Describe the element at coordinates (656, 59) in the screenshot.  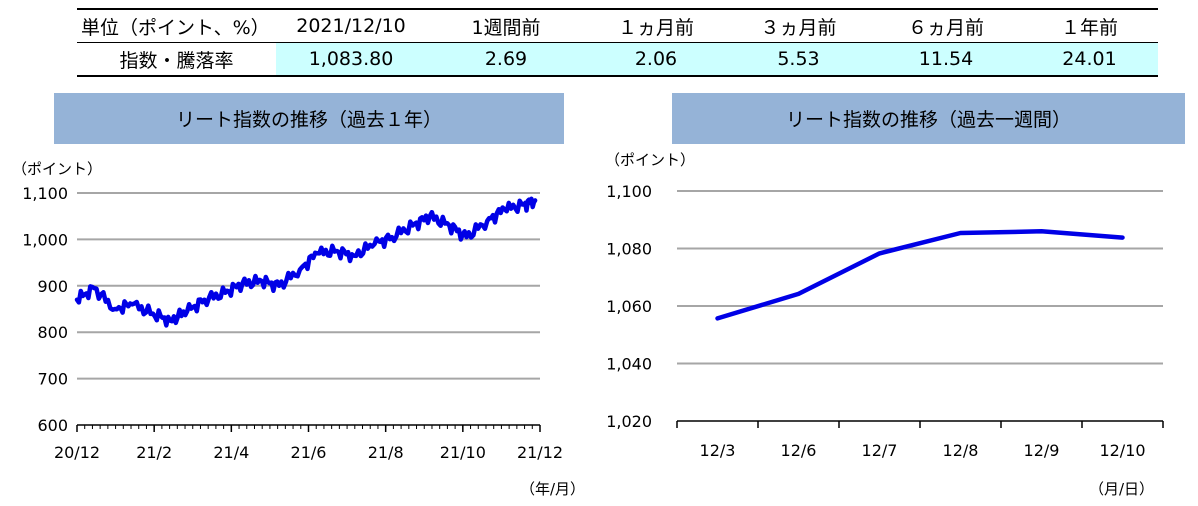
I see `summary-value-1month: 2.06` at that location.